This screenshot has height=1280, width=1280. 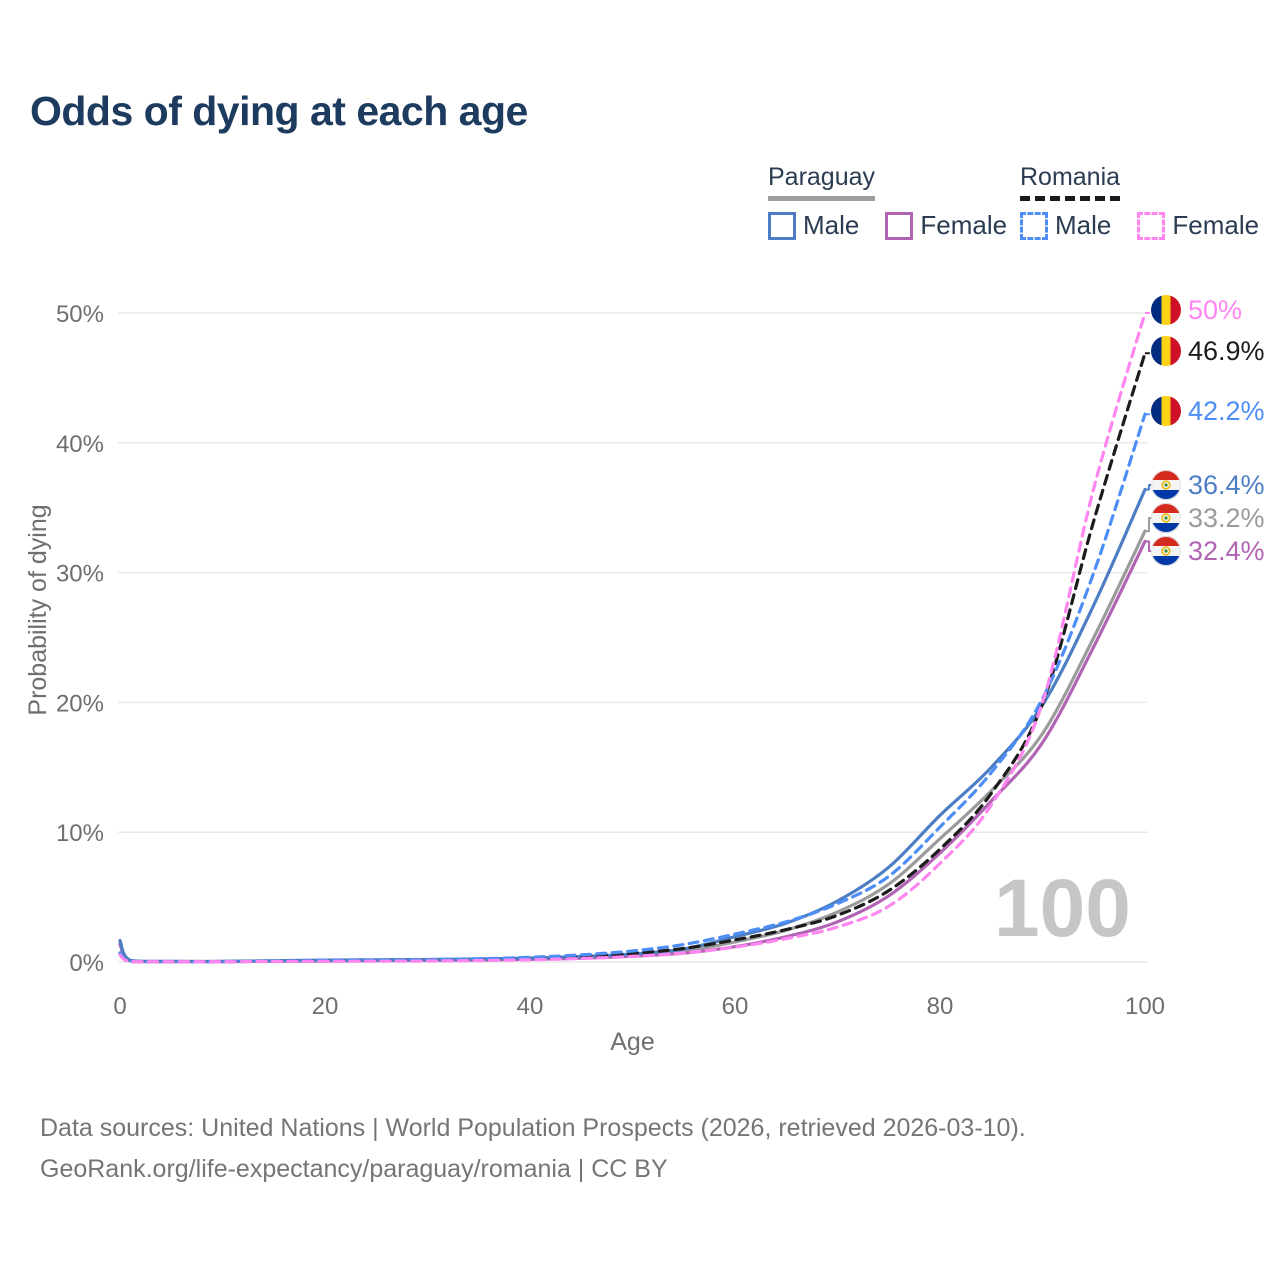 I want to click on legend-item-paraguay-male: Male, so click(x=813, y=225).